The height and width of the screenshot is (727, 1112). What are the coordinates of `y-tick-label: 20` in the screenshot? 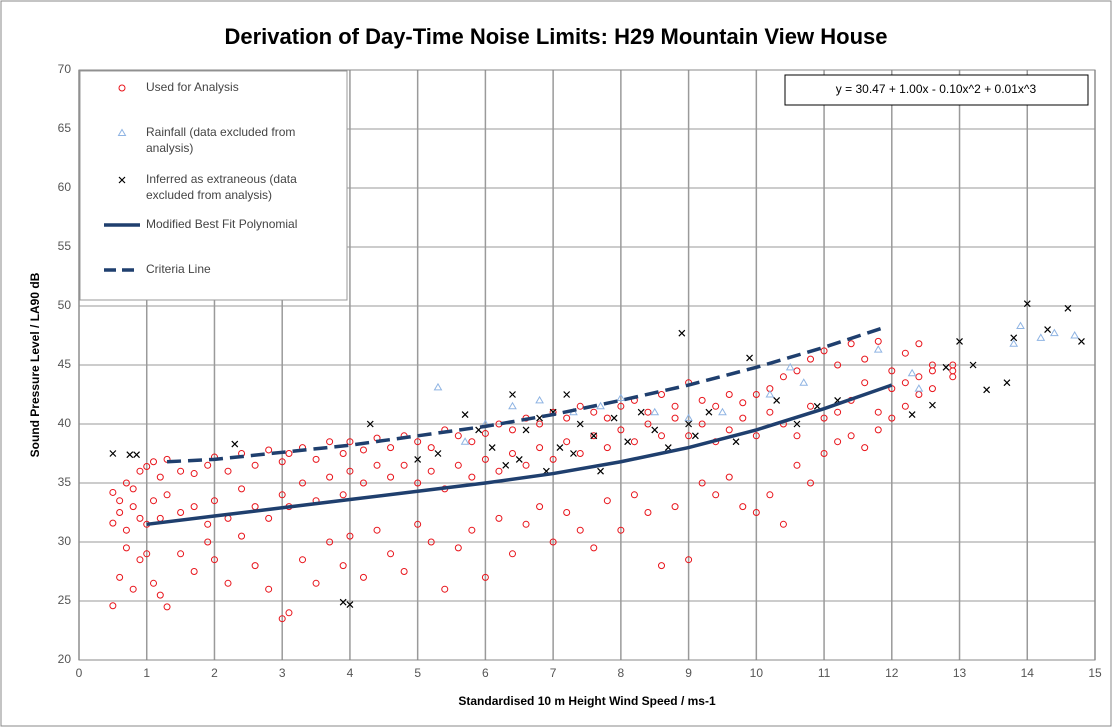 It's located at (65, 659).